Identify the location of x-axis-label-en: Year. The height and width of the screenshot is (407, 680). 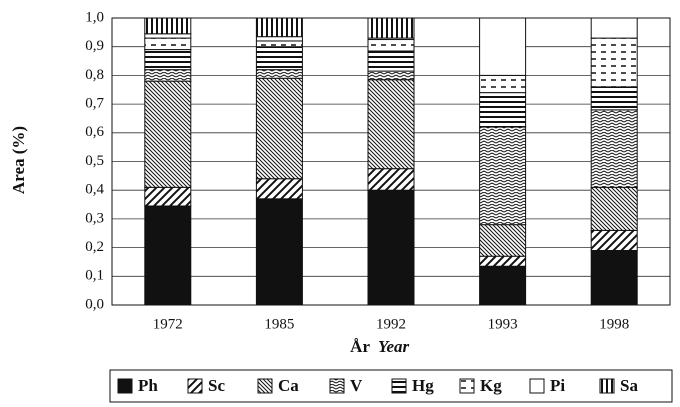
(394, 346).